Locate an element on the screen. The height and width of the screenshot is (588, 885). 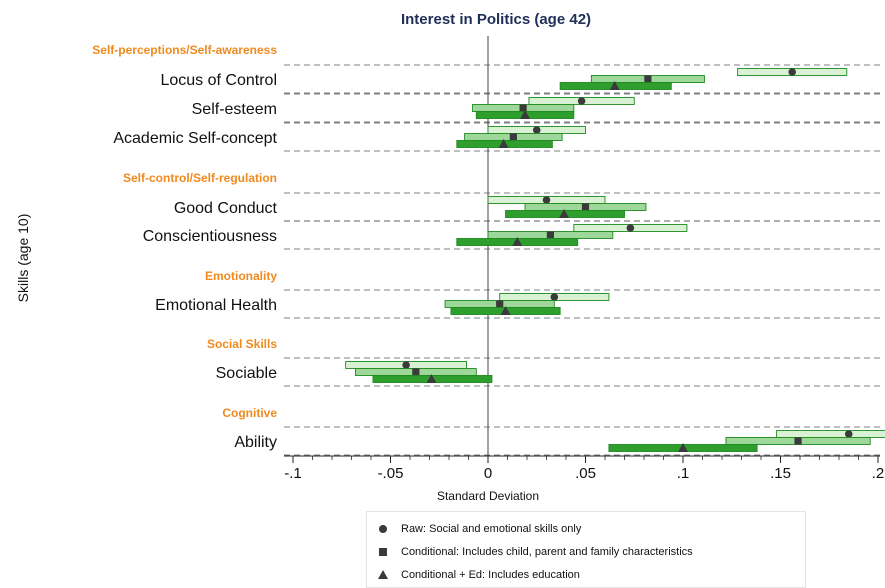
square-marker-icon is located at coordinates (383, 552).